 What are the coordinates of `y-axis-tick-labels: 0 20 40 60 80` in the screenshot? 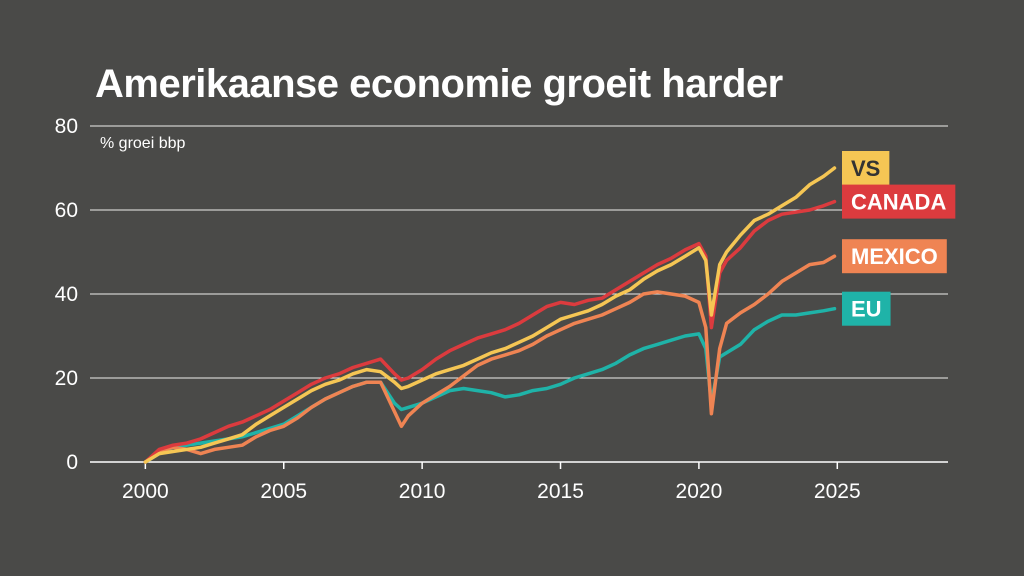 It's located at (66, 294).